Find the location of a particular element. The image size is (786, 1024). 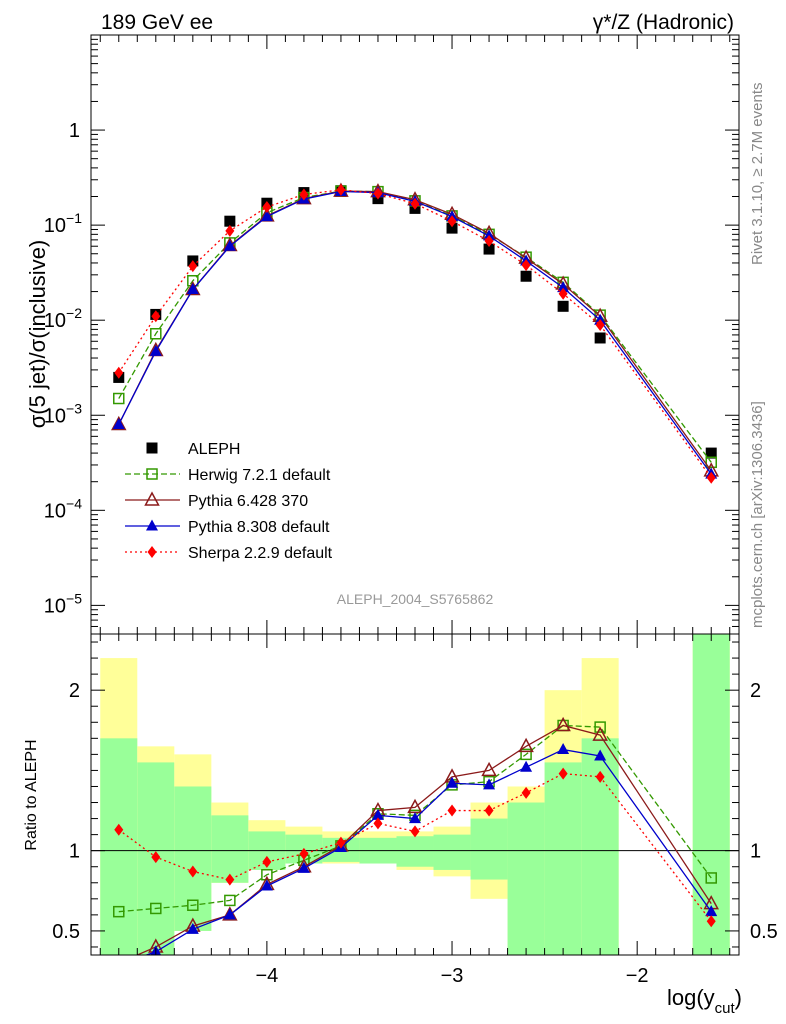

legend-entry-herwig: Herwig 7.2.1 default is located at coordinates (228, 475).